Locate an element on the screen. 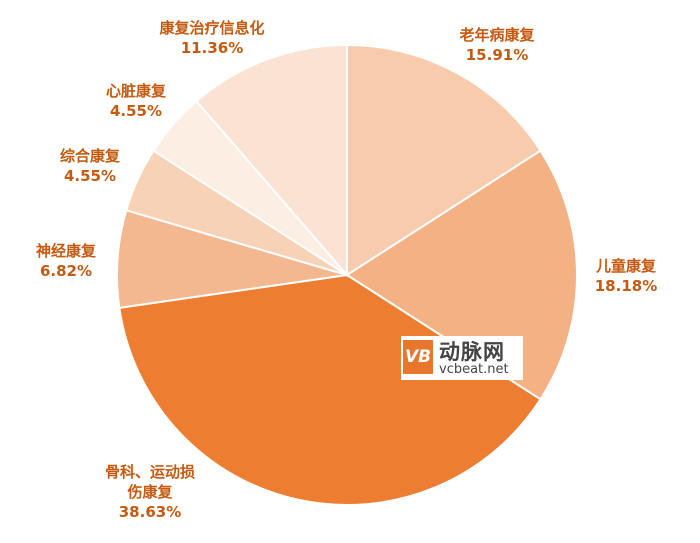 This screenshot has height=543, width=700. category-label: 康复治疗信息化 is located at coordinates (212, 28).